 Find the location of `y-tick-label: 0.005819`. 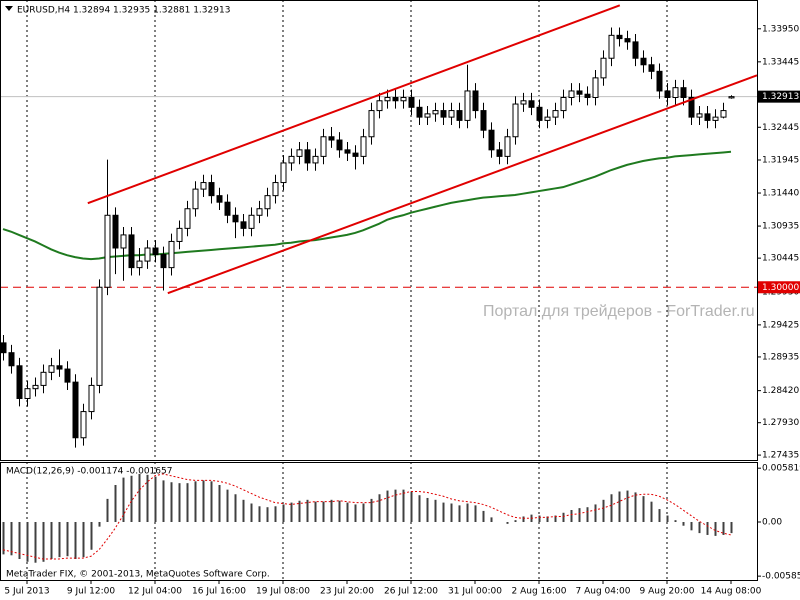

y-tick-label: 0.005819 is located at coordinates (781, 469).